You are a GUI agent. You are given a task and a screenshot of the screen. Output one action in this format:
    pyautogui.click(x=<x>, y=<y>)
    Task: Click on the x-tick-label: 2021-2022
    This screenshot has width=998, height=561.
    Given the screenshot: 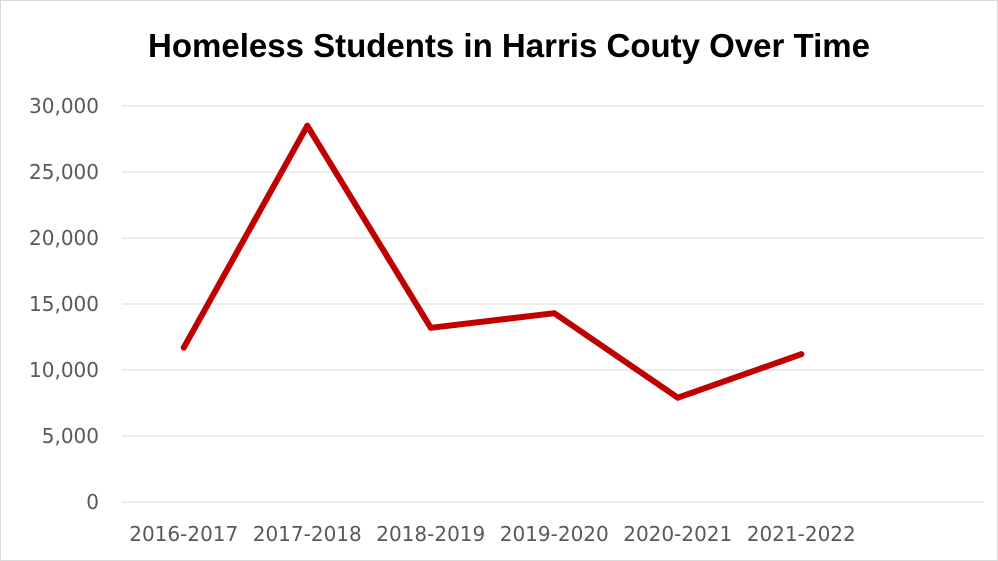 What is the action you would take?
    pyautogui.click(x=801, y=534)
    